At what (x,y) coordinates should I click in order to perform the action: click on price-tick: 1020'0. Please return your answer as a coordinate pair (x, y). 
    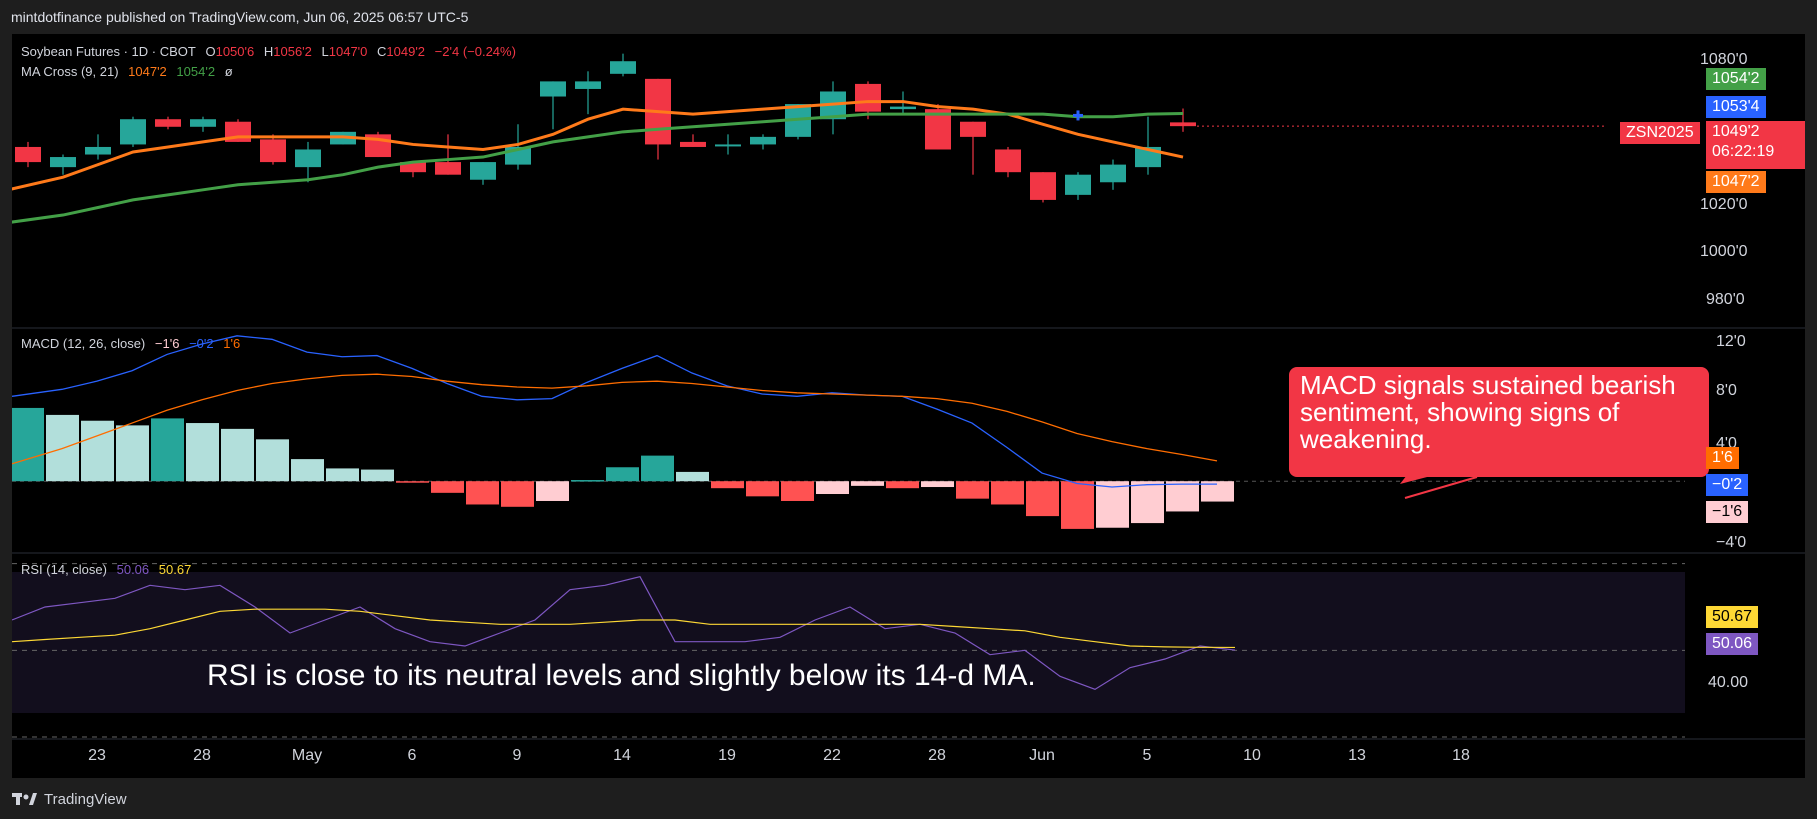
    Looking at the image, I should click on (1724, 204).